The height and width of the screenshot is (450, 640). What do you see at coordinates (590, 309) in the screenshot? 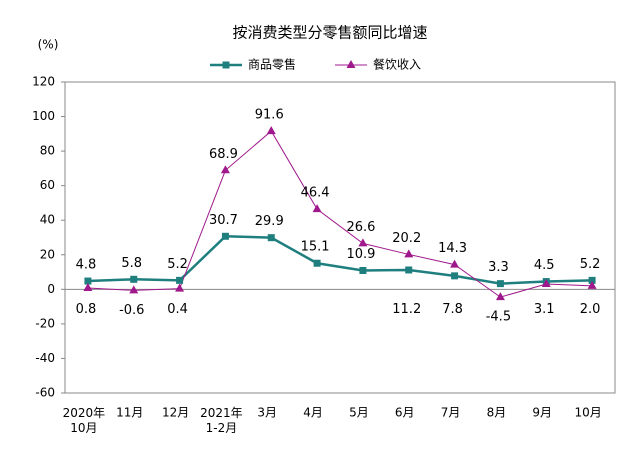
I see `data-label: 2.0` at bounding box center [590, 309].